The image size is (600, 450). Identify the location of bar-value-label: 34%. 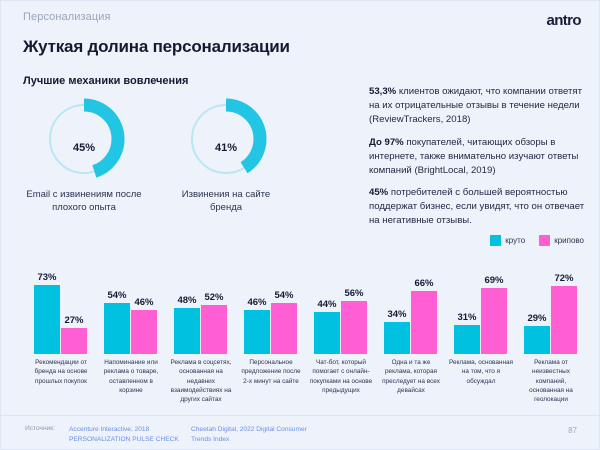
(397, 314).